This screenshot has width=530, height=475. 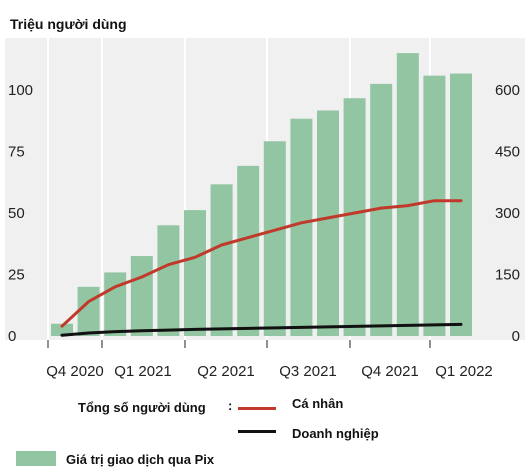 What do you see at coordinates (261, 329) in the screenshot?
I see `series-line-doanh-nghiep` at bounding box center [261, 329].